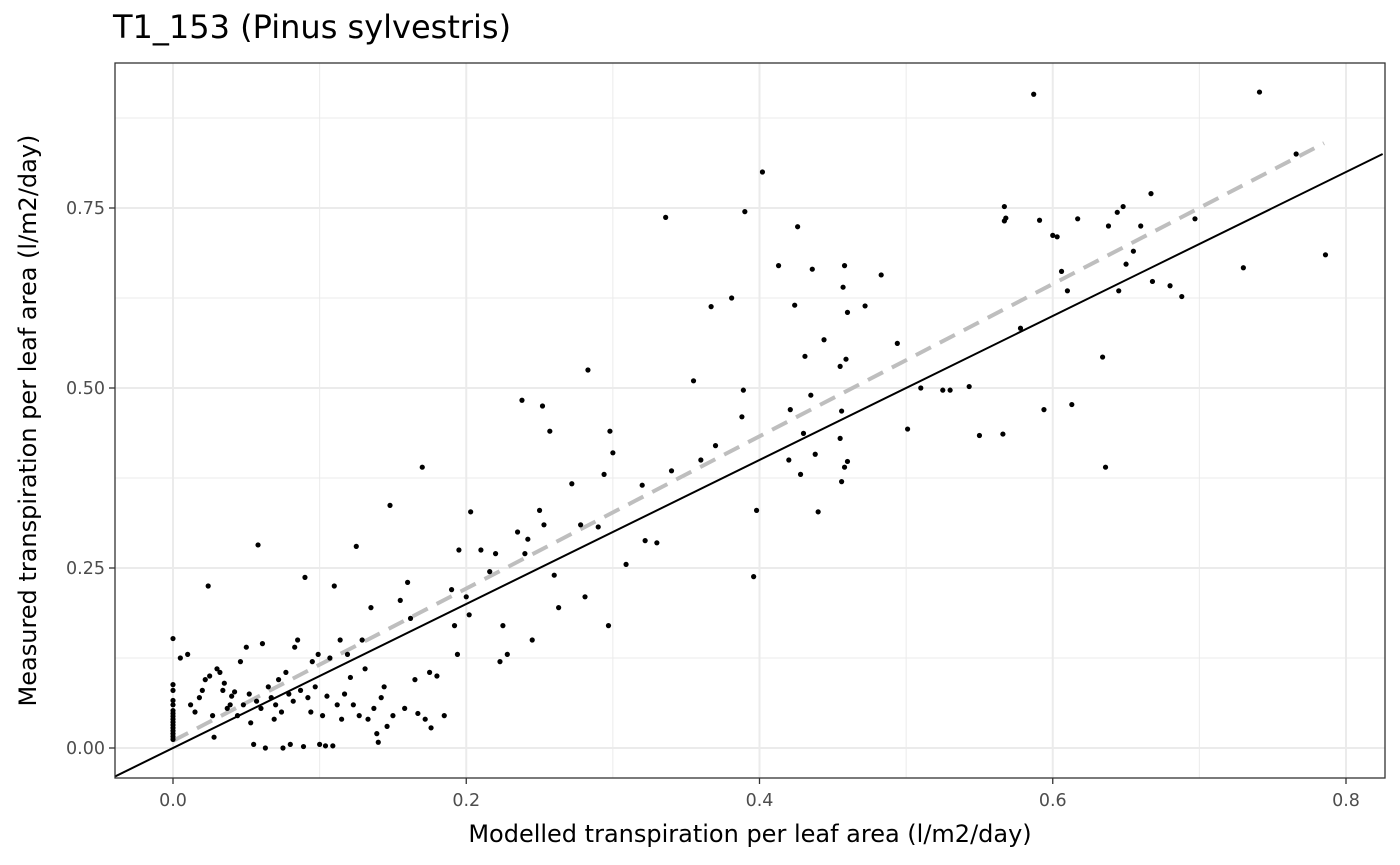 The image size is (1400, 865). What do you see at coordinates (760, 801) in the screenshot?
I see `x-tick-label: 0.4` at bounding box center [760, 801].